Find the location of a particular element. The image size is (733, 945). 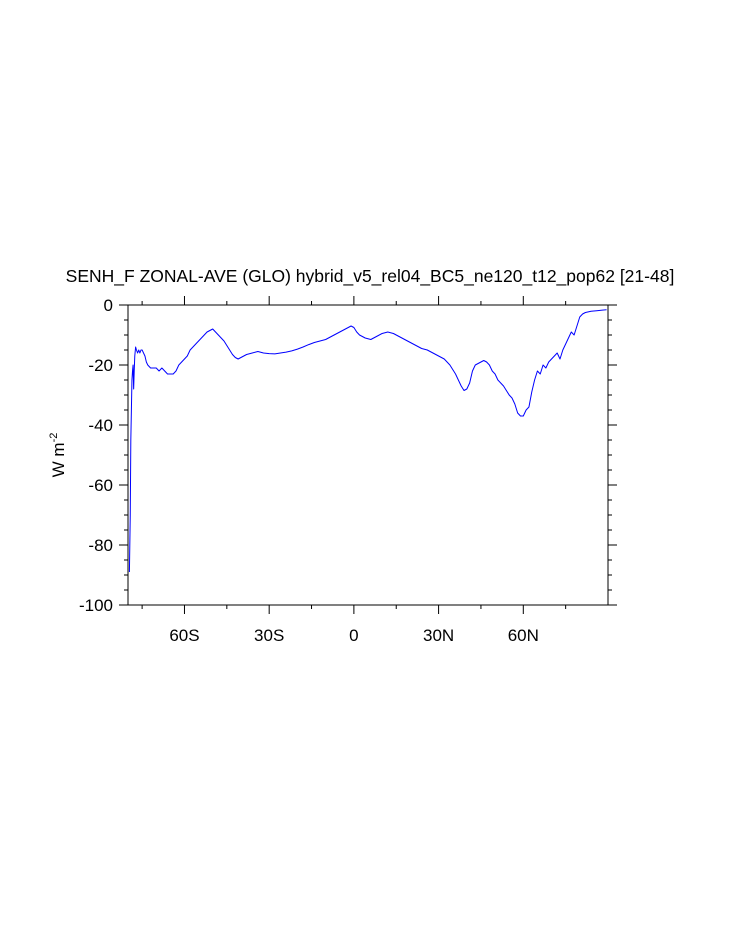

x-tick-label: 30S is located at coordinates (269, 635).